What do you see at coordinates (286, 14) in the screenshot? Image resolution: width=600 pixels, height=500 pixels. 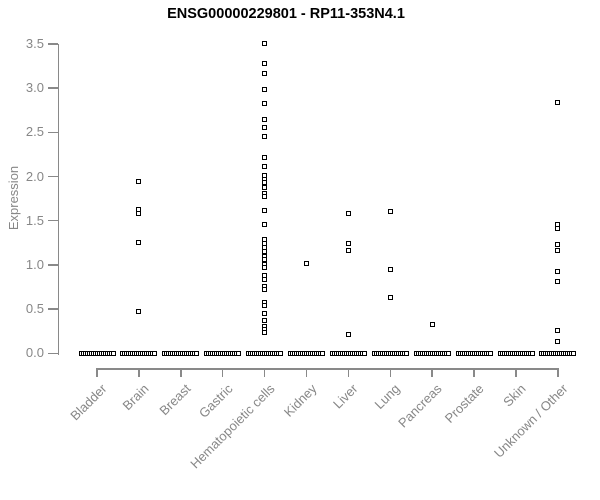 I see `chart-title: ENSG00000229801 - RP11-353N4.1` at bounding box center [286, 14].